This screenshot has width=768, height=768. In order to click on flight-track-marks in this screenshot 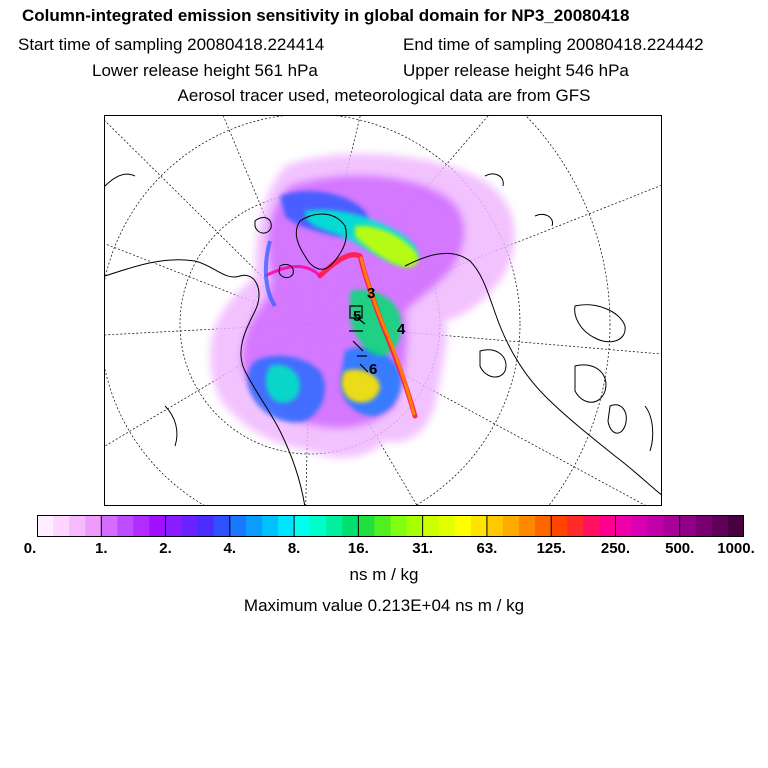, I will do `click(359, 339)`.